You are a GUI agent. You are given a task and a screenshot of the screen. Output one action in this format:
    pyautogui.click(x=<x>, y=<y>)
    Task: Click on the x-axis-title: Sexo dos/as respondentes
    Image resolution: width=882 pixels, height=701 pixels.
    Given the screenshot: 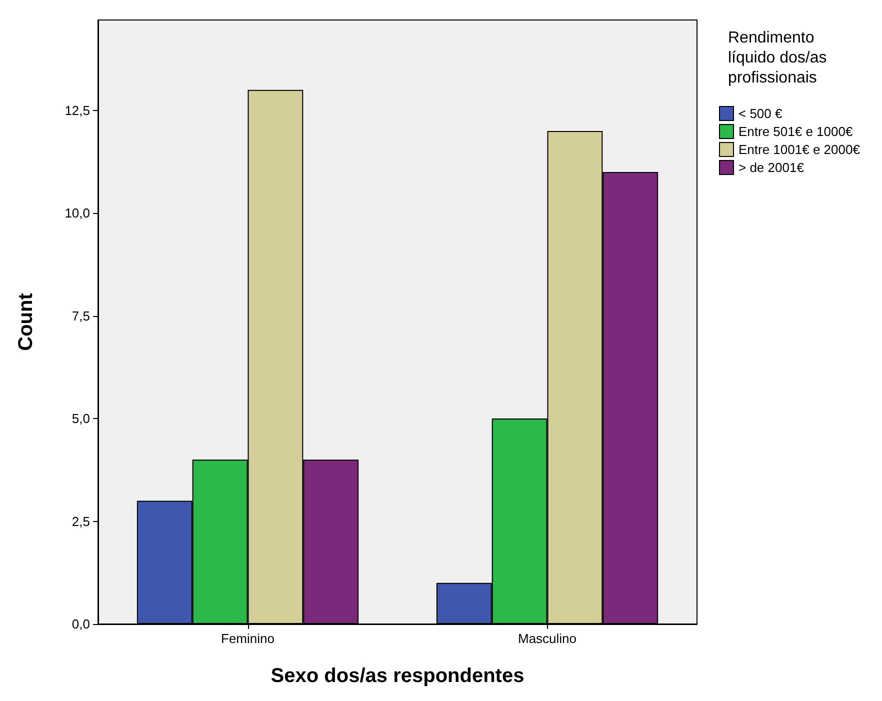 What is the action you would take?
    pyautogui.click(x=397, y=676)
    